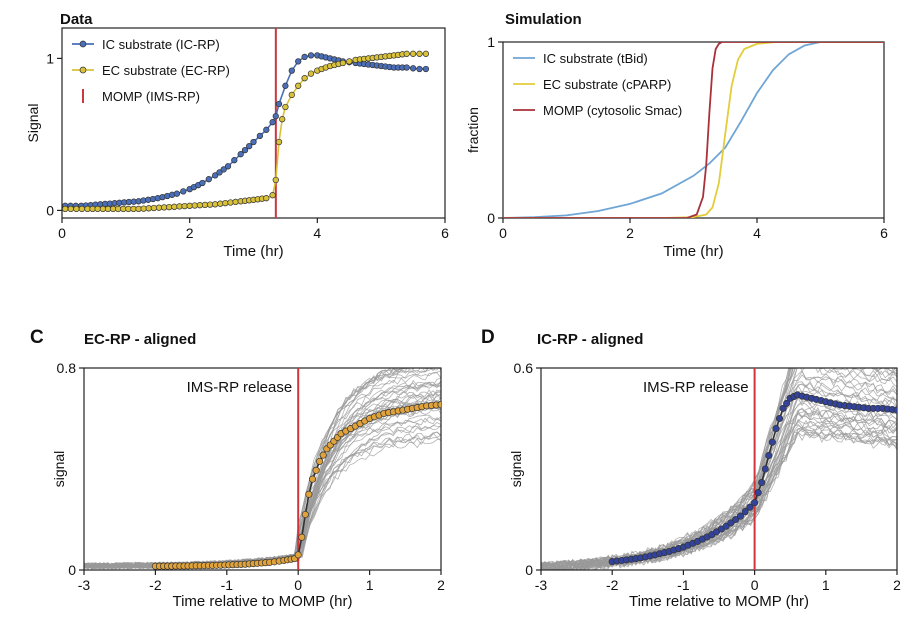 The width and height of the screenshot is (918, 626). Describe the element at coordinates (161, 44) in the screenshot. I see `legend-label: IC substrate (IC-RP)` at that location.